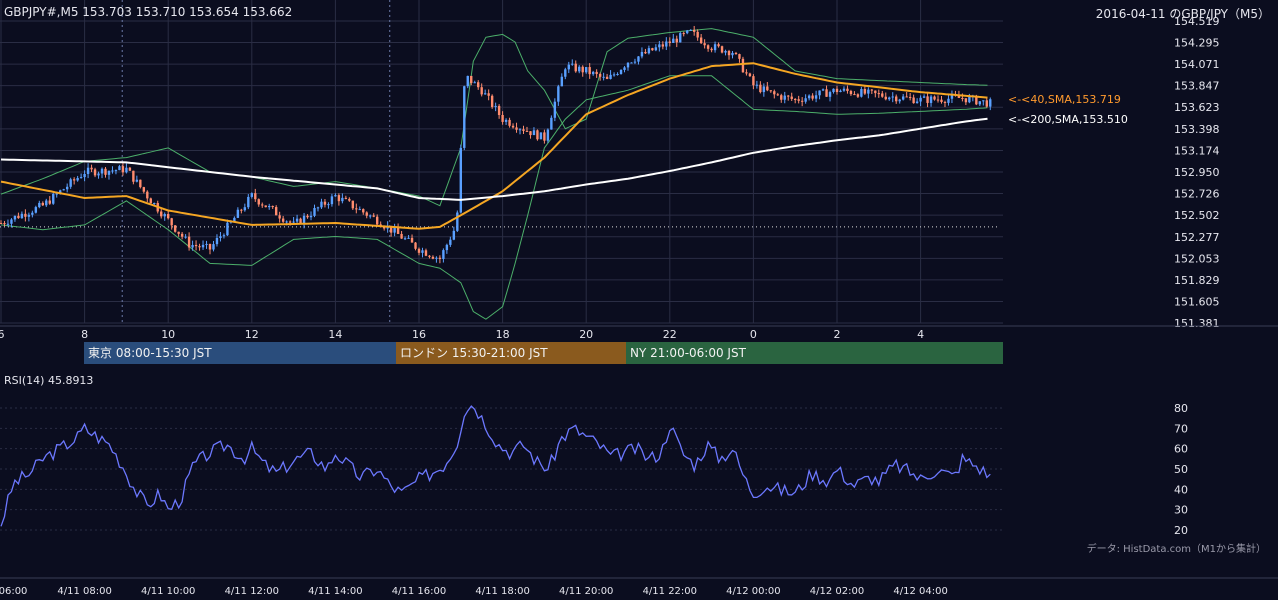 The width and height of the screenshot is (1278, 600). Describe the element at coordinates (1197, 107) in the screenshot. I see `price-tick-label: 153.623` at that location.